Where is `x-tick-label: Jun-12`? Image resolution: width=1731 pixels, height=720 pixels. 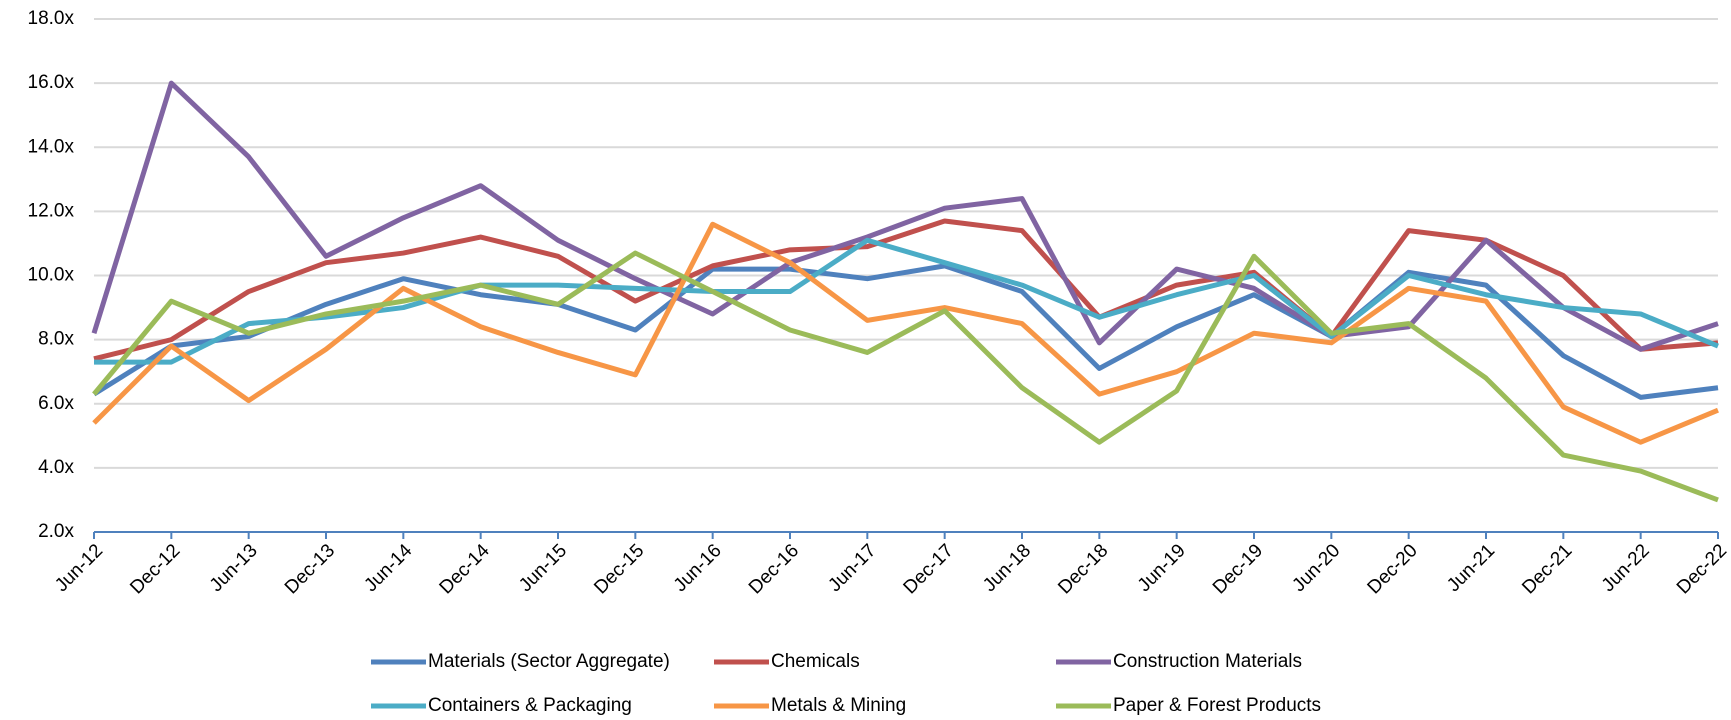
x-tick-label: Jun-12 is located at coordinates (79, 568).